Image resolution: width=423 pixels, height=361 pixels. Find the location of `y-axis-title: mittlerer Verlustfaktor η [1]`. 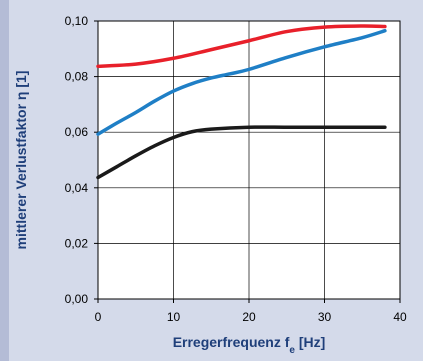

y-axis-title: mittlerer Verlustfaktor η [1] is located at coordinates (21, 160).